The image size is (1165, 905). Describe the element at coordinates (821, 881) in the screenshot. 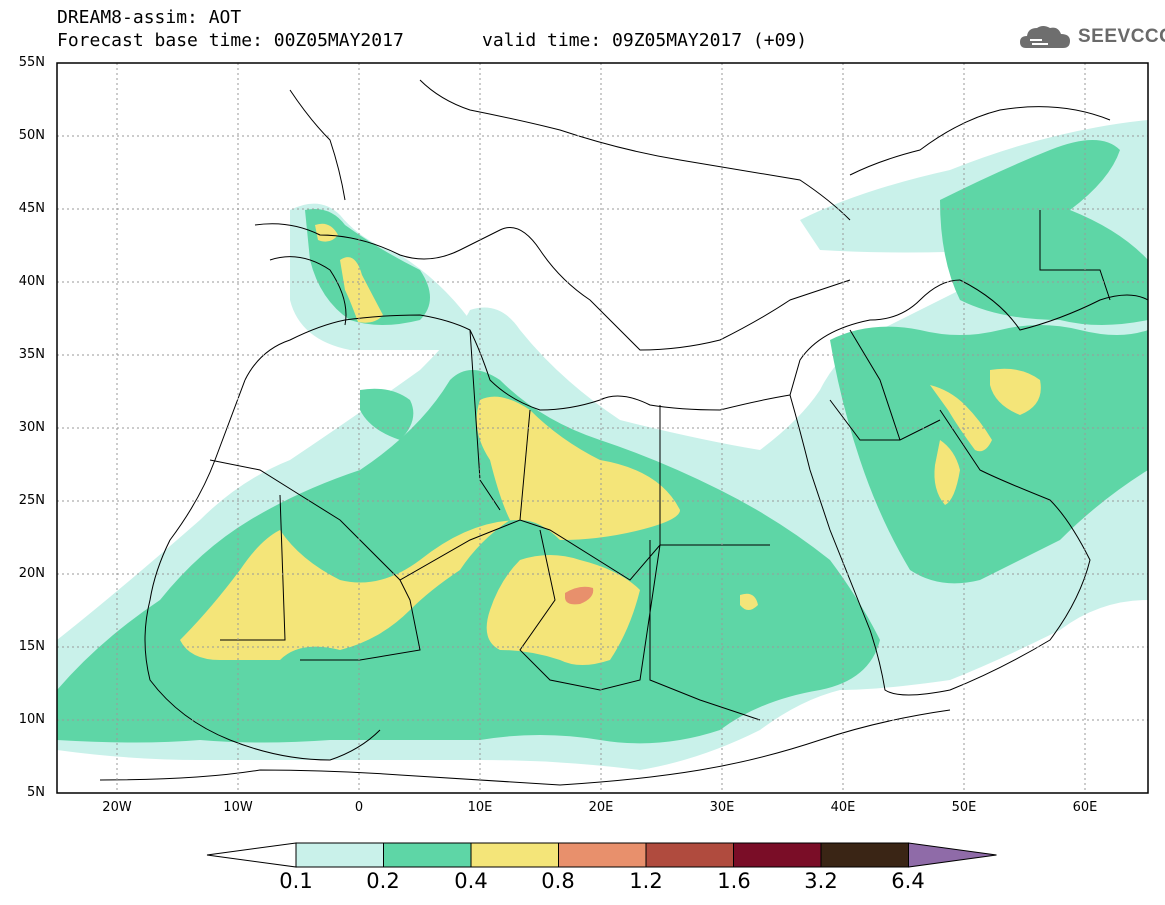

I see `colorbar-label: 3.2` at that location.